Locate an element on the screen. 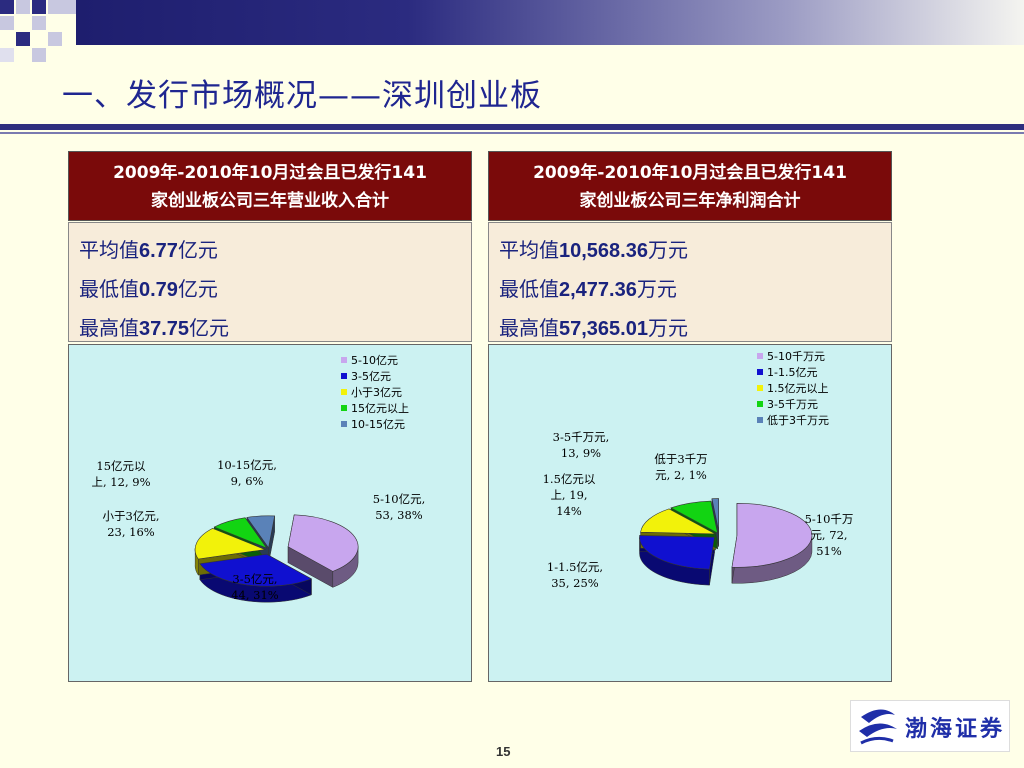  pie-data-label: 10-15亿元, 9, 6% is located at coordinates (247, 473).